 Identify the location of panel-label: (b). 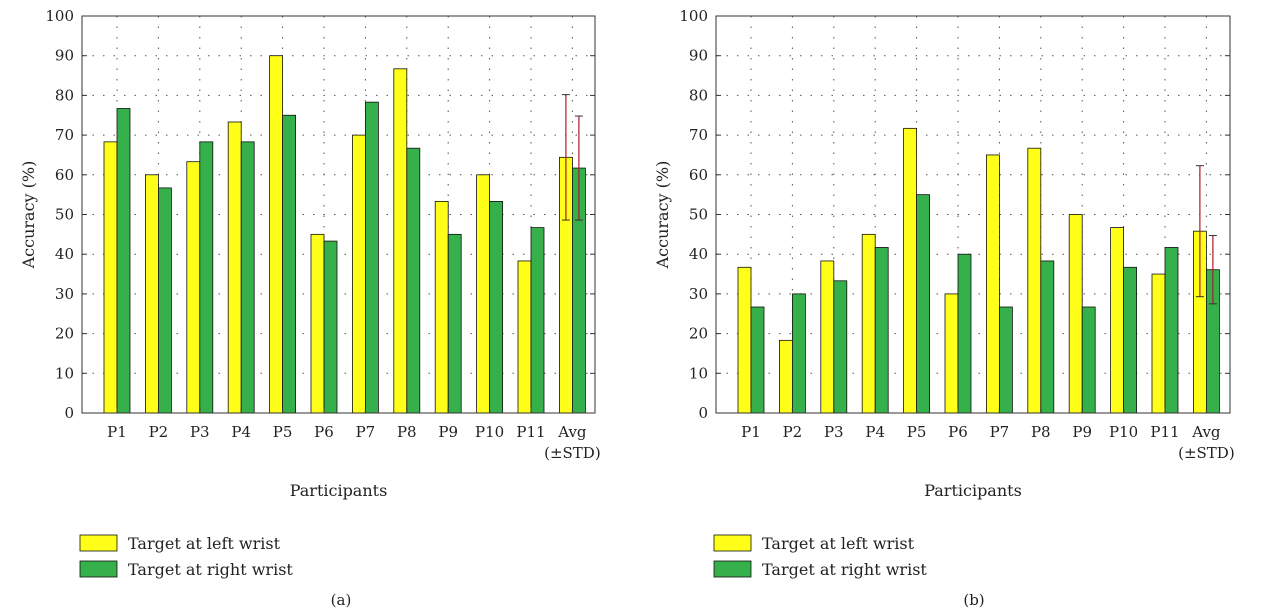
(973, 600).